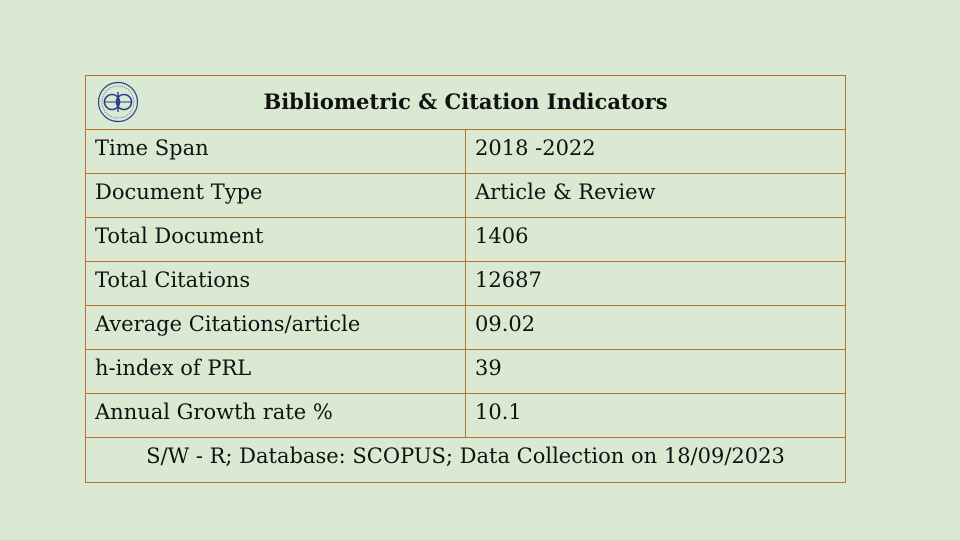 The height and width of the screenshot is (540, 960). What do you see at coordinates (655, 283) in the screenshot?
I see `row-value-total-citations: 12687` at bounding box center [655, 283].